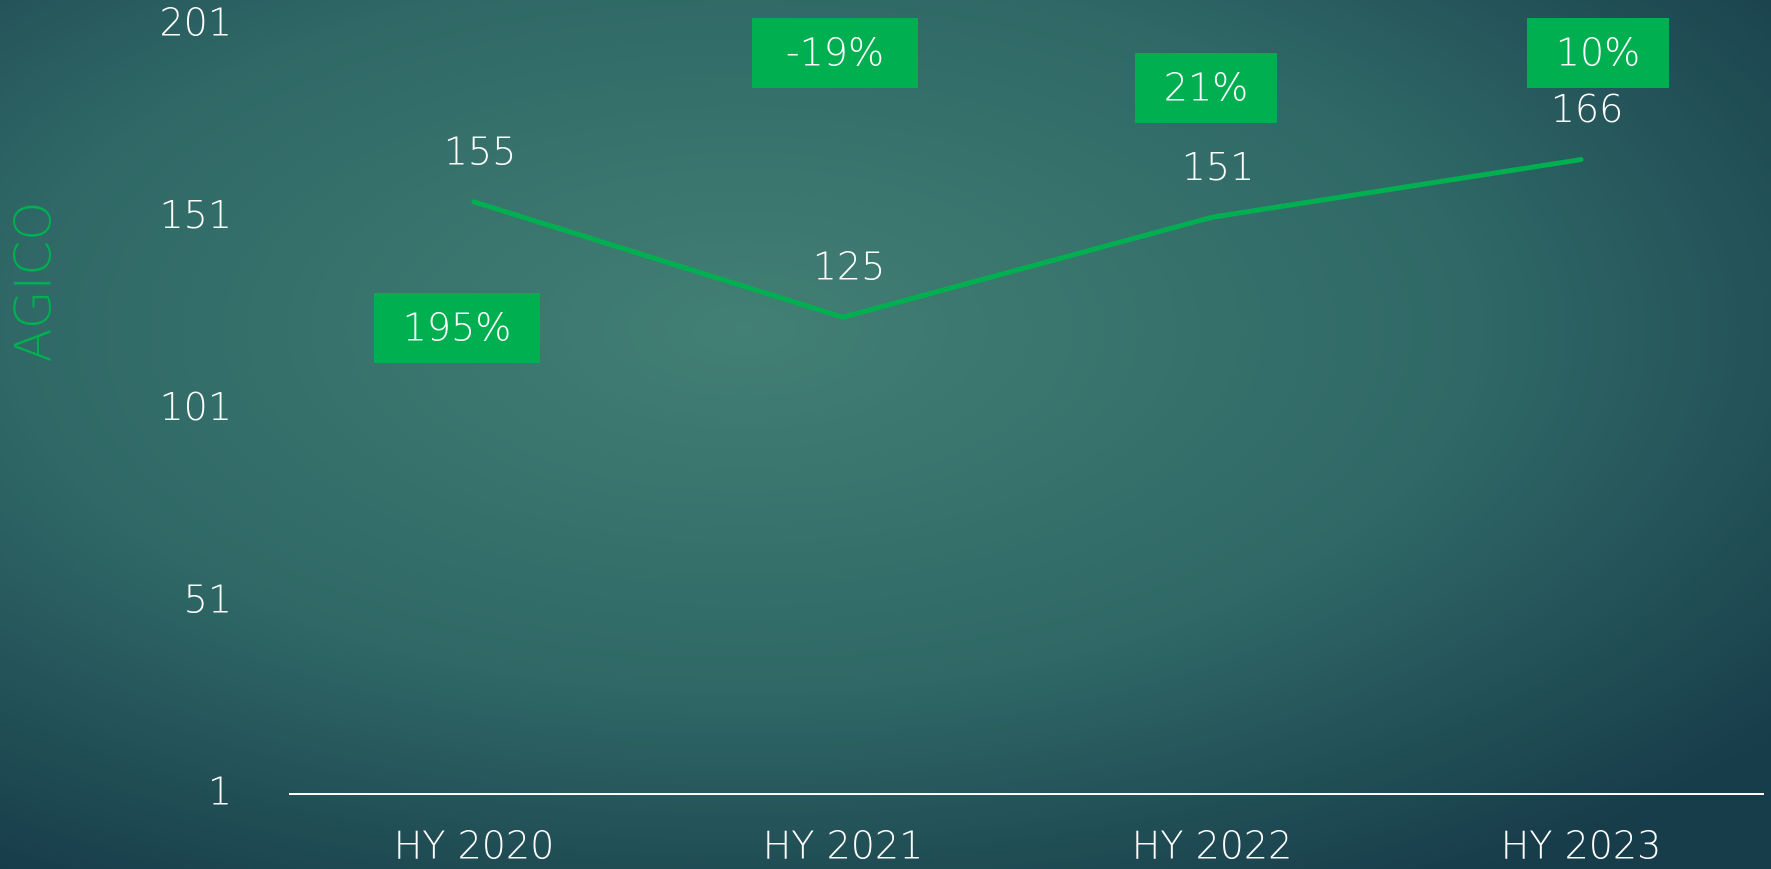 This screenshot has width=1771, height=869. Describe the element at coordinates (1581, 846) in the screenshot. I see `x-tick-label: HY 2023` at that location.